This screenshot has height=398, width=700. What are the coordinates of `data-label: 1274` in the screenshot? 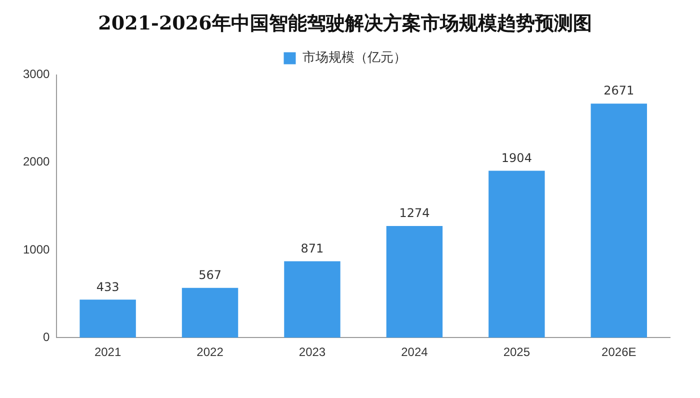 It's located at (414, 213).